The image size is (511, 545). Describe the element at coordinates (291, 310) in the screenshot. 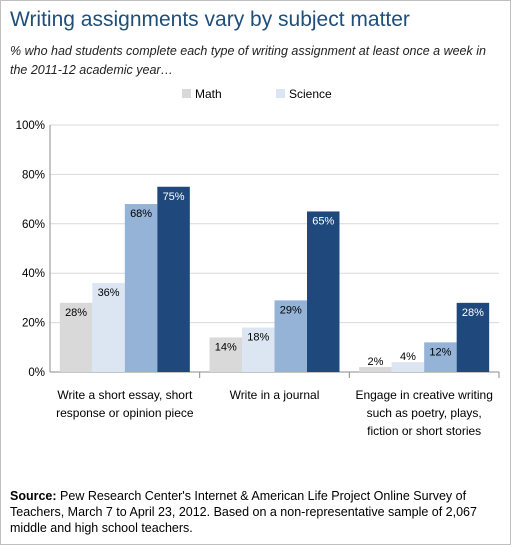

I see `data-label: 29%` at that location.